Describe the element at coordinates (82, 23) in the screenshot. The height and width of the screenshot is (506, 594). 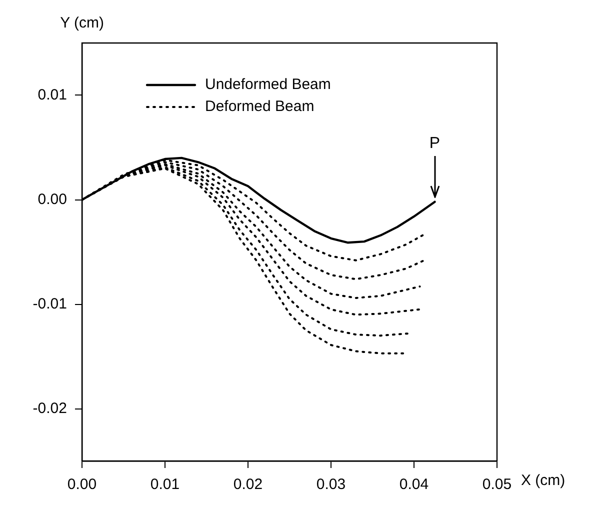
I see `y-axis-title: Y (cm)` at that location.